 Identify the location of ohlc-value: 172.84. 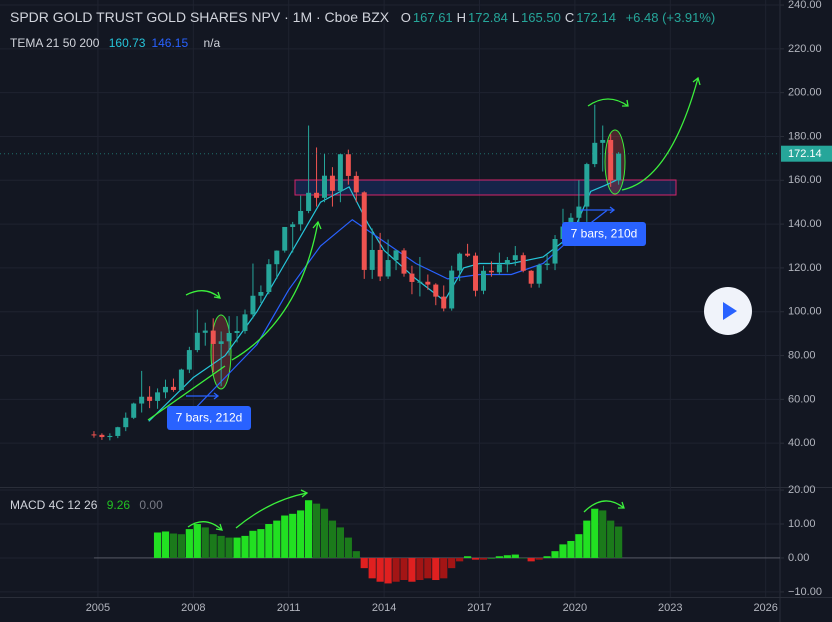
(488, 17).